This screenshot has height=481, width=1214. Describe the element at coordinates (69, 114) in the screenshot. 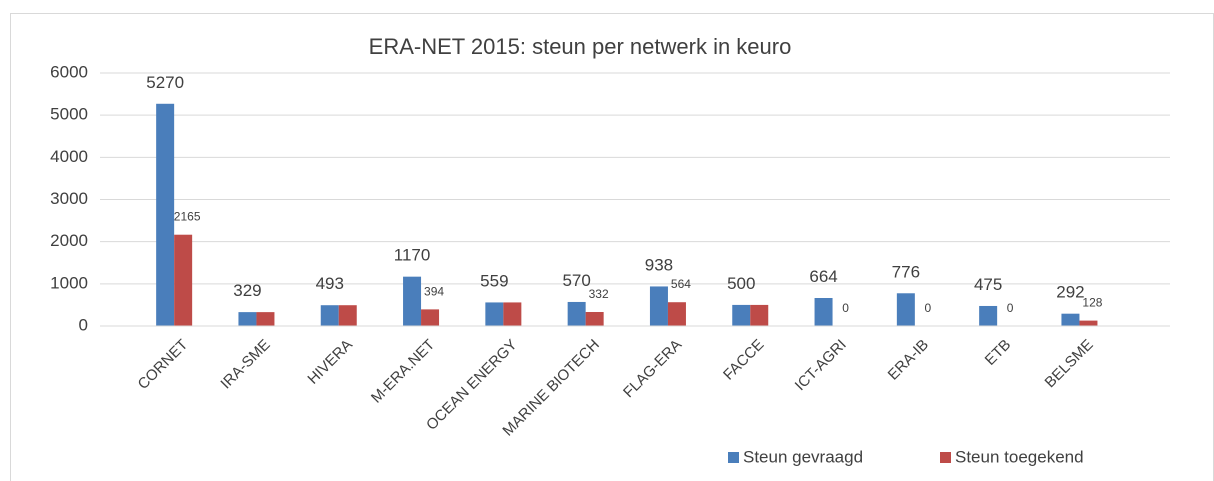

I see `y-tick-label: 5000` at that location.